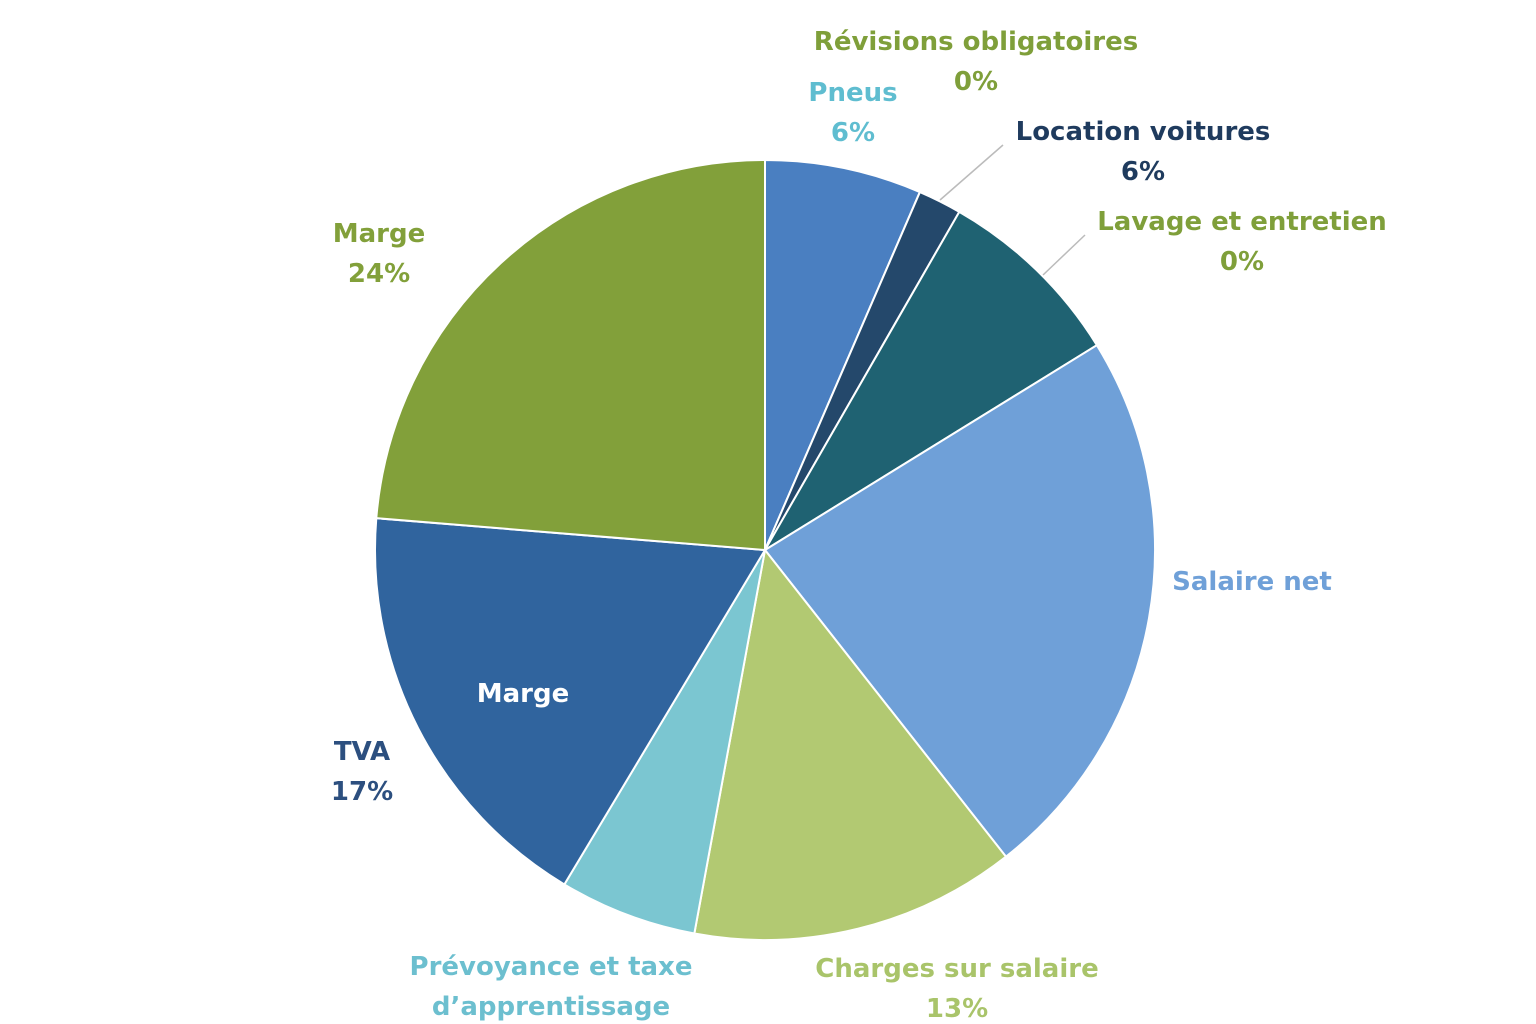 The height and width of the screenshot is (1024, 1536). I want to click on slice-label: Marge, so click(379, 234).